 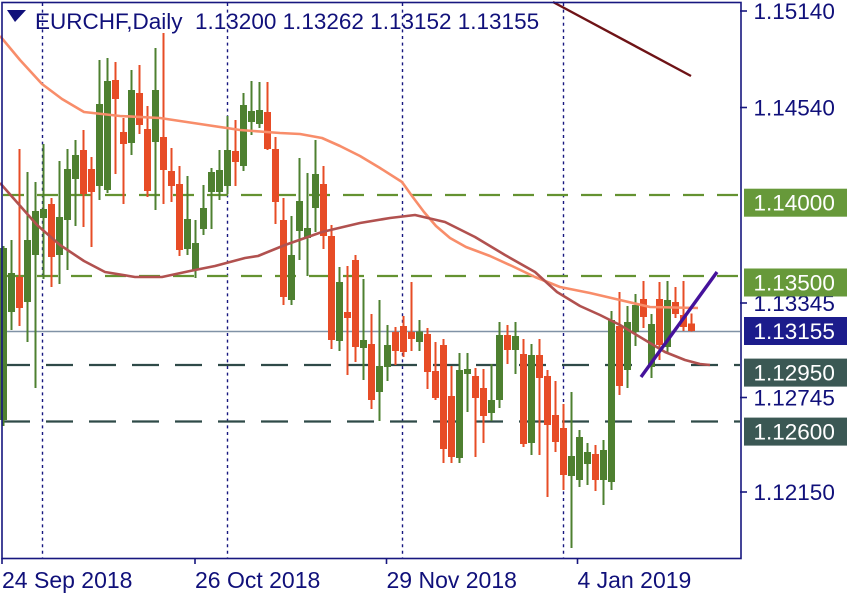 I want to click on svg-text: 1.14000, so click(x=794, y=203).